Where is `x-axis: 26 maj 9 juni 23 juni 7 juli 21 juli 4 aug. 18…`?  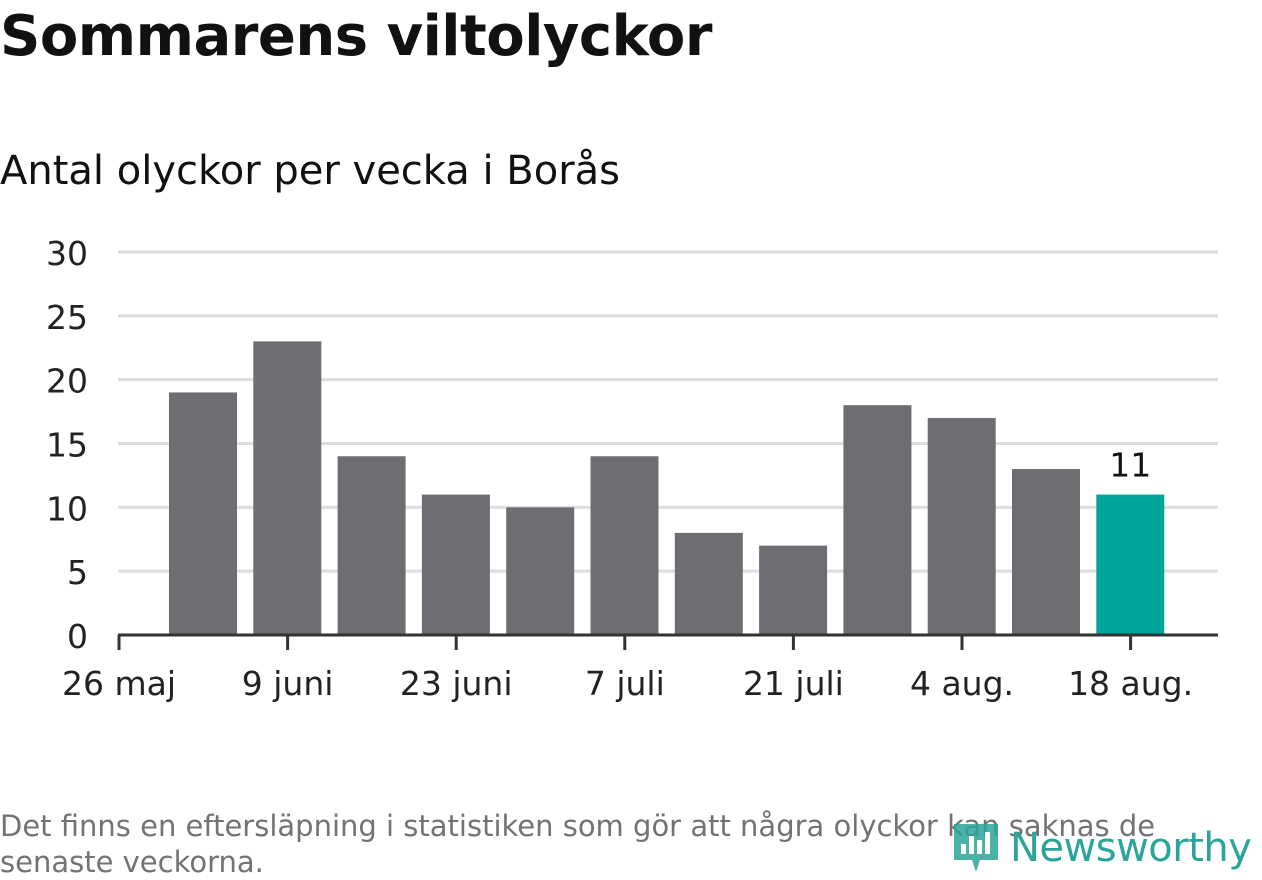
x-axis: 26 maj 9 juni 23 juni 7 juli 21 juli 4 aug. 18… is located at coordinates (640, 668).